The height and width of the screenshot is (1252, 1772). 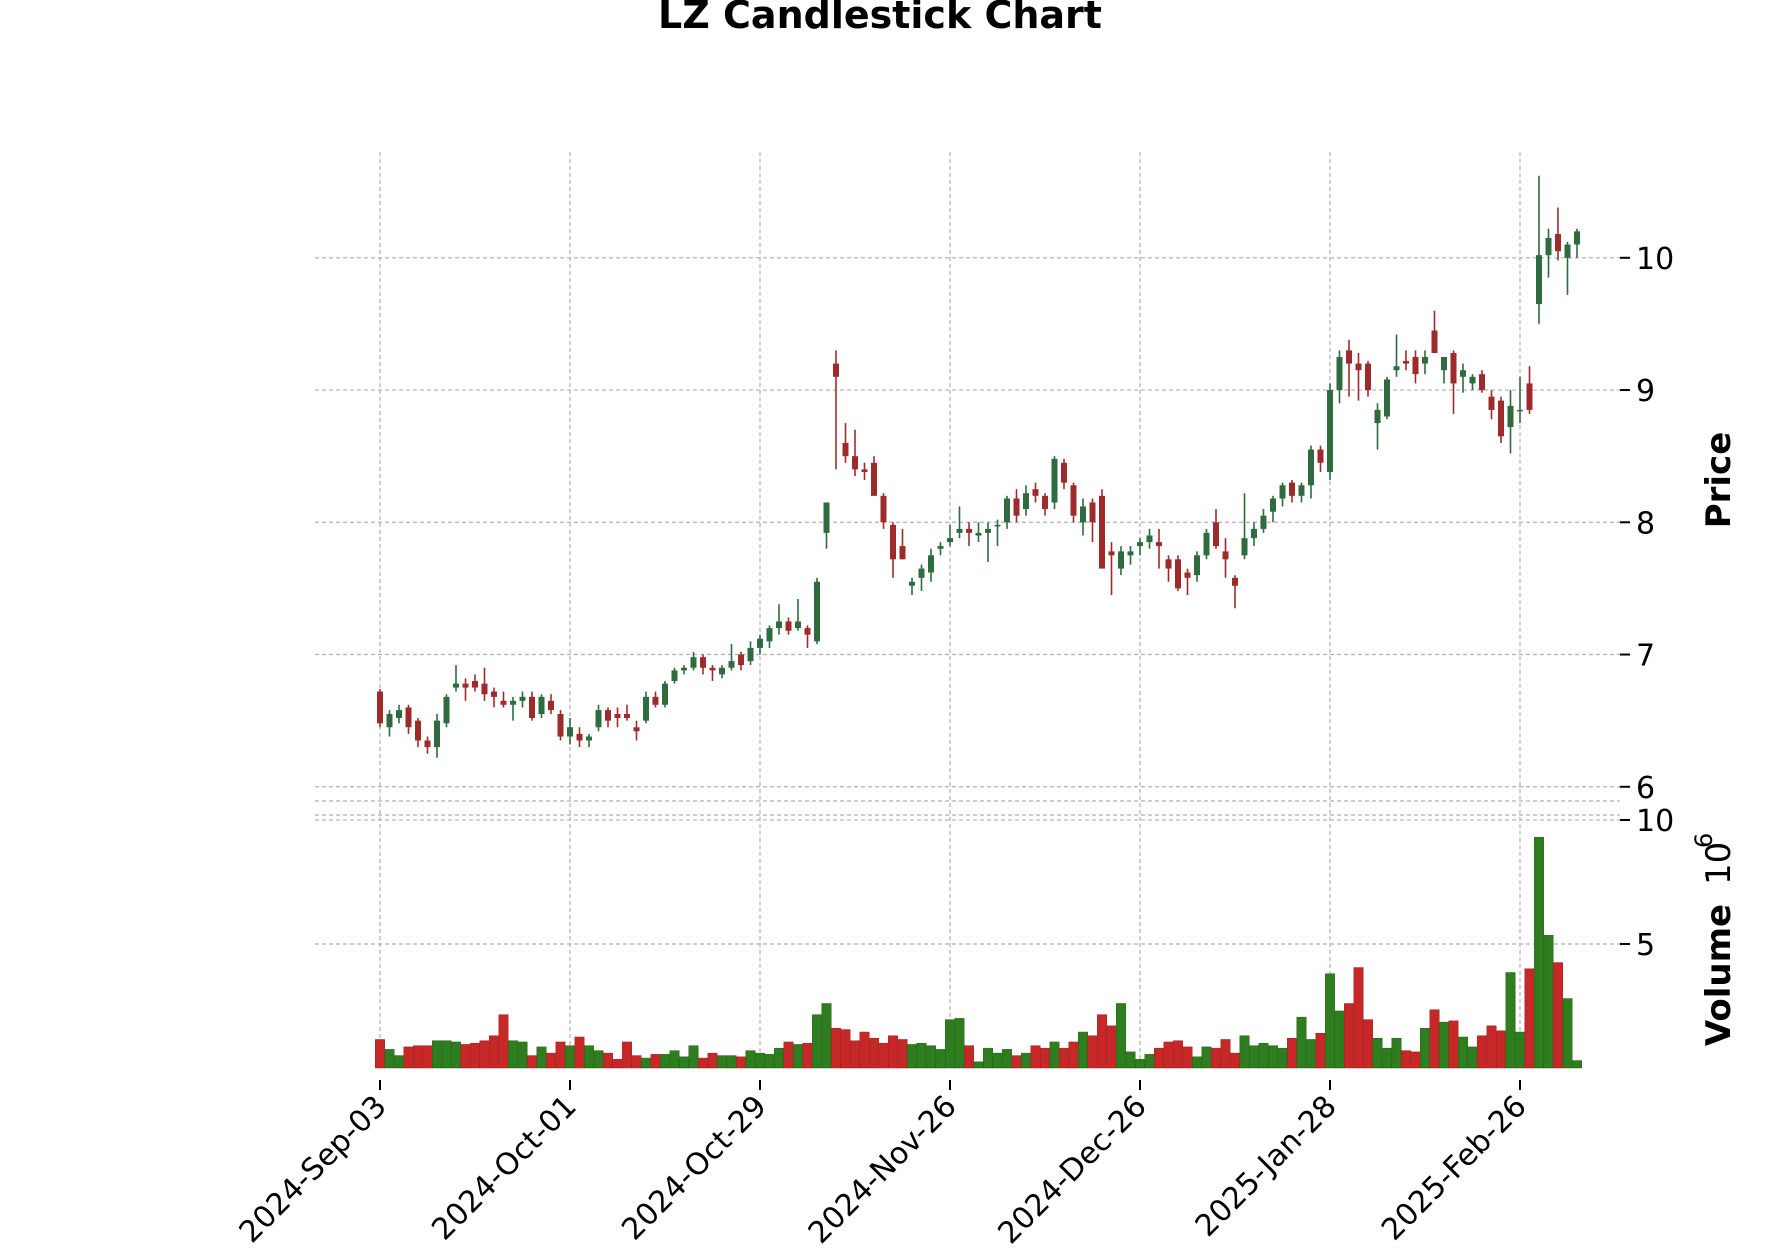 What do you see at coordinates (1645, 656) in the screenshot?
I see `price-tick-label: 7` at bounding box center [1645, 656].